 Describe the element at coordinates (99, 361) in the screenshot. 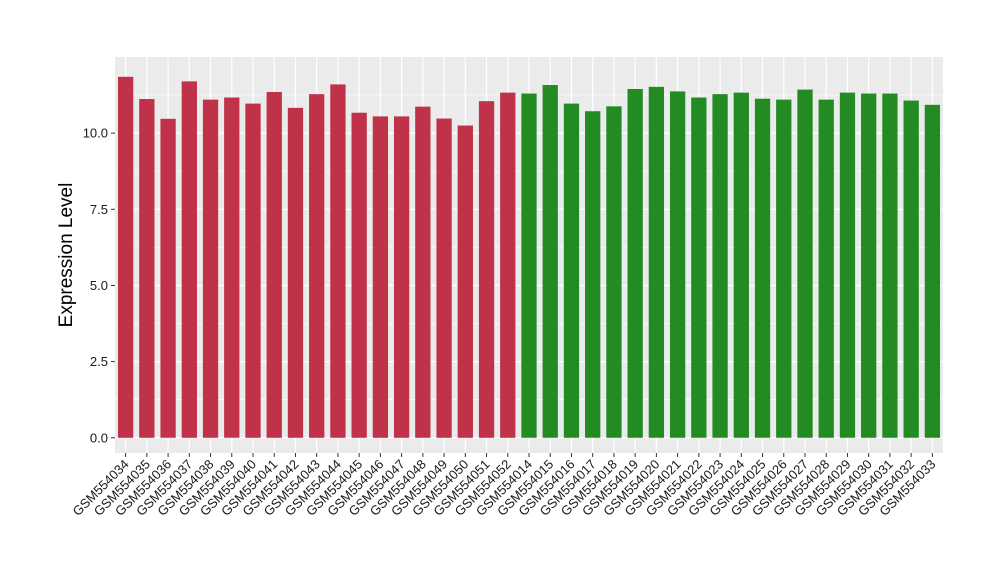

I see `y-tick-label: 2.5` at that location.